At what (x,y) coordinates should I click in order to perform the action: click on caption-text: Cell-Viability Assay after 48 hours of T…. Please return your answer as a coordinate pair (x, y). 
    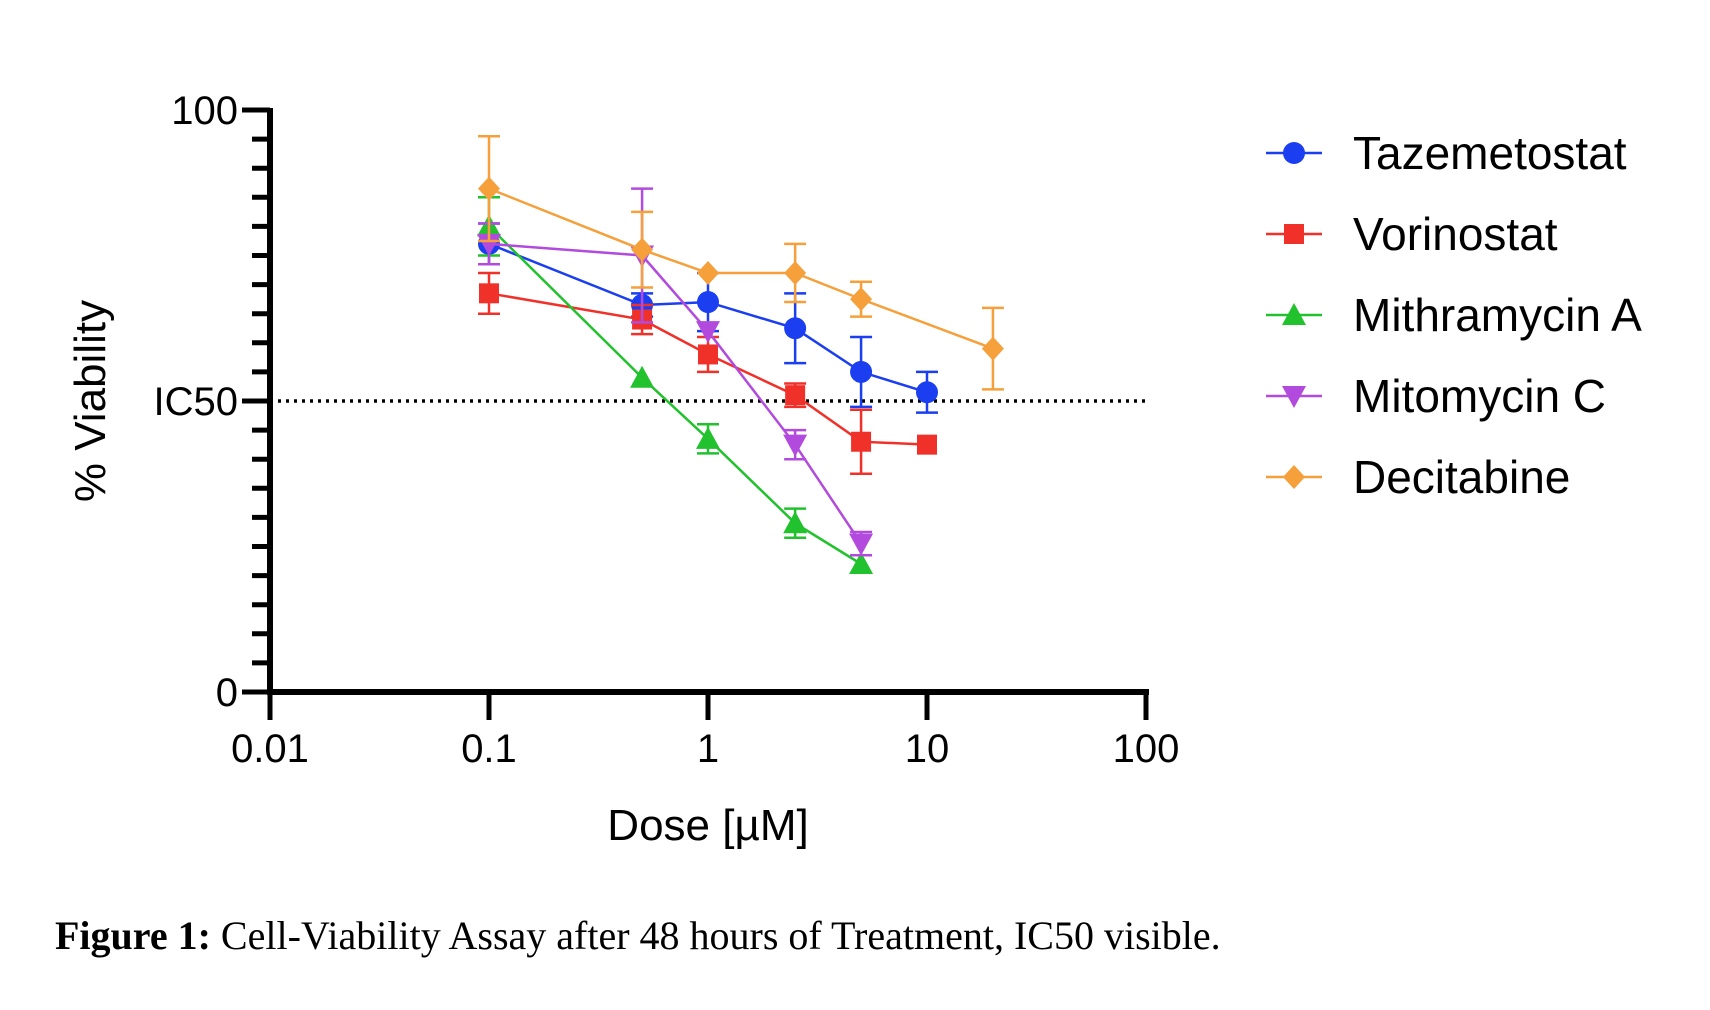
    Looking at the image, I should click on (715, 935).